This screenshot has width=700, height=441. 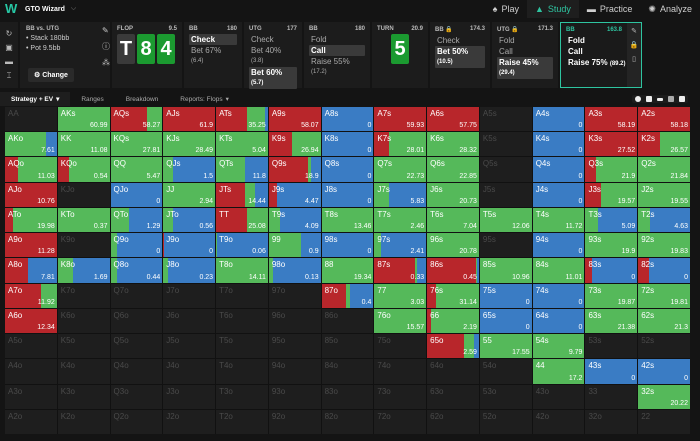 I want to click on hand-cell: 99 0.9, so click(x=294, y=245).